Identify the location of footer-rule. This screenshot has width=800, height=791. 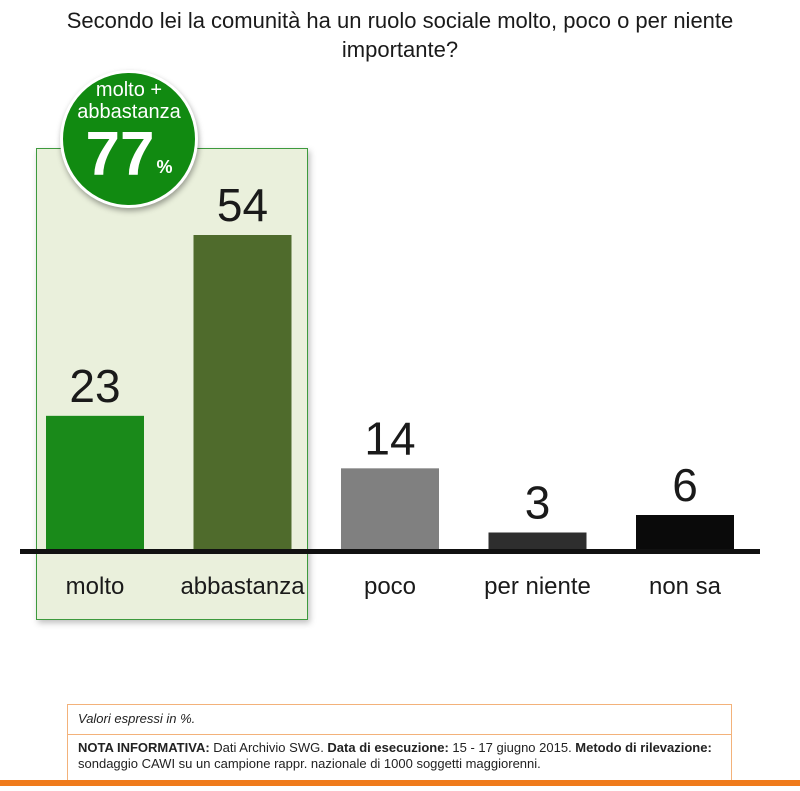
(400, 783).